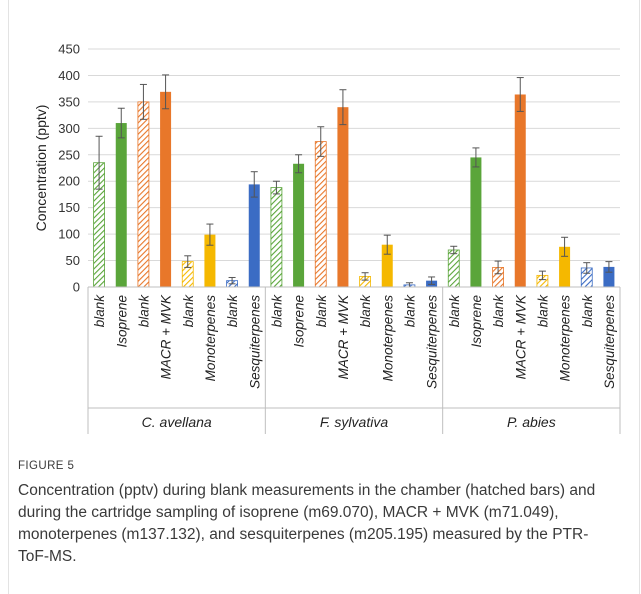 This screenshot has height=594, width=641. I want to click on y-tick-label: 50, so click(73, 260).